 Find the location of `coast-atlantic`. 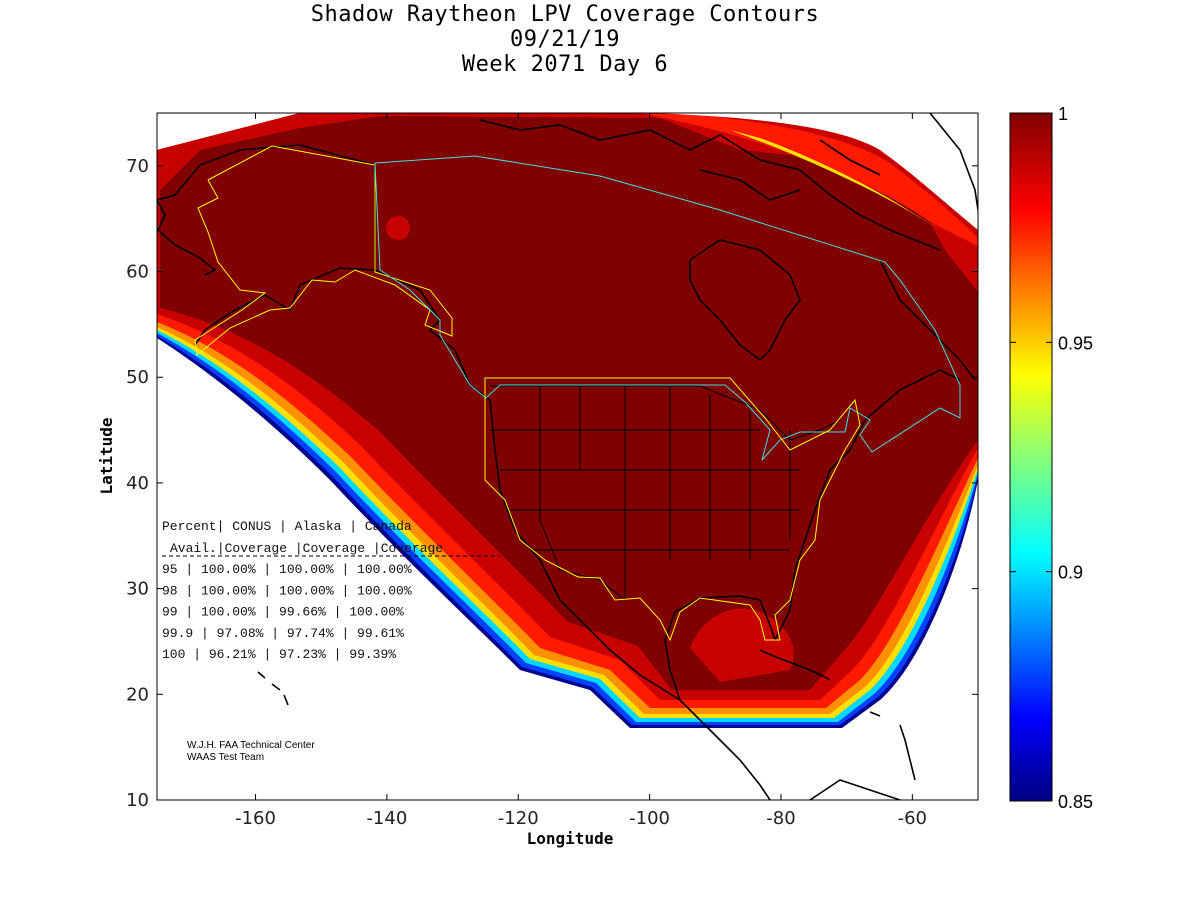

coast-atlantic is located at coordinates (867, 505).